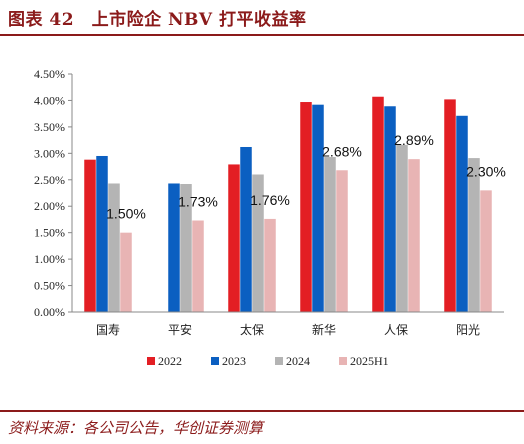 The height and width of the screenshot is (444, 524). I want to click on y-tick-label: 4.00%, so click(49, 100).